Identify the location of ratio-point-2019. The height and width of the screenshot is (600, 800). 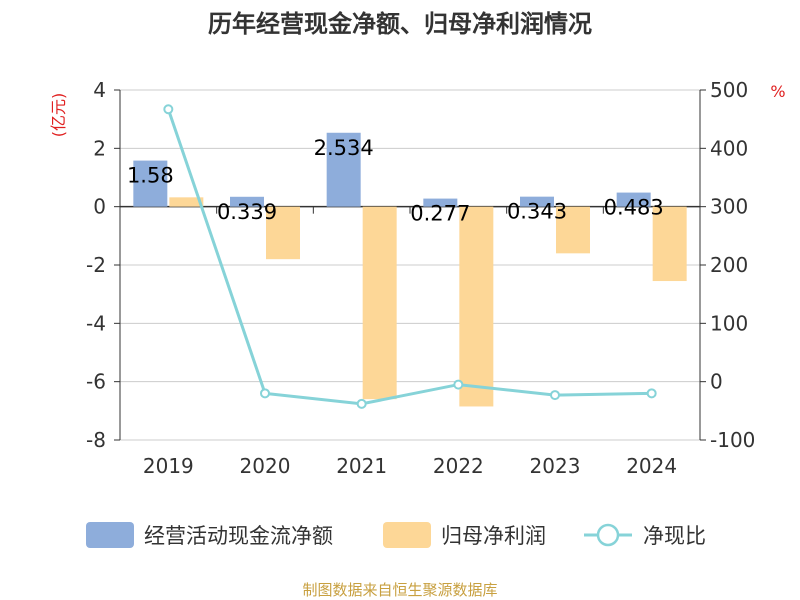
(168, 109).